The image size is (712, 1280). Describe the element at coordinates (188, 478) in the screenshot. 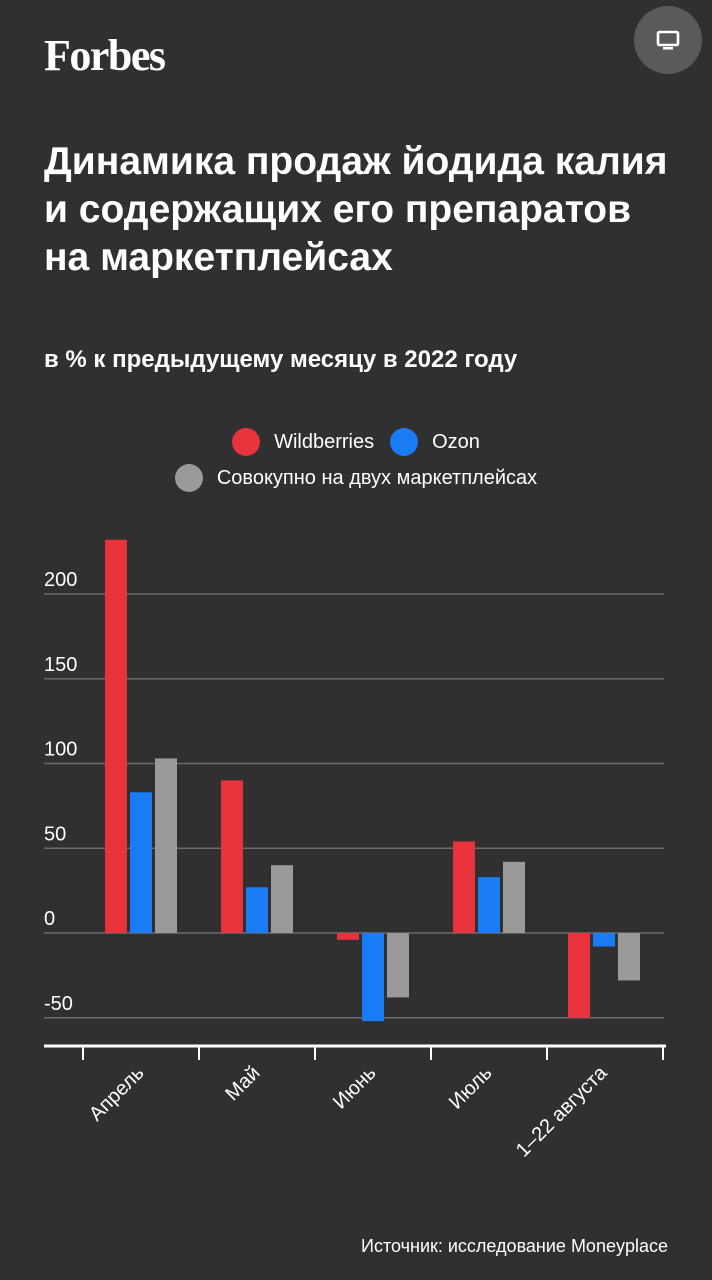

I see `legend-swatch-gray` at that location.